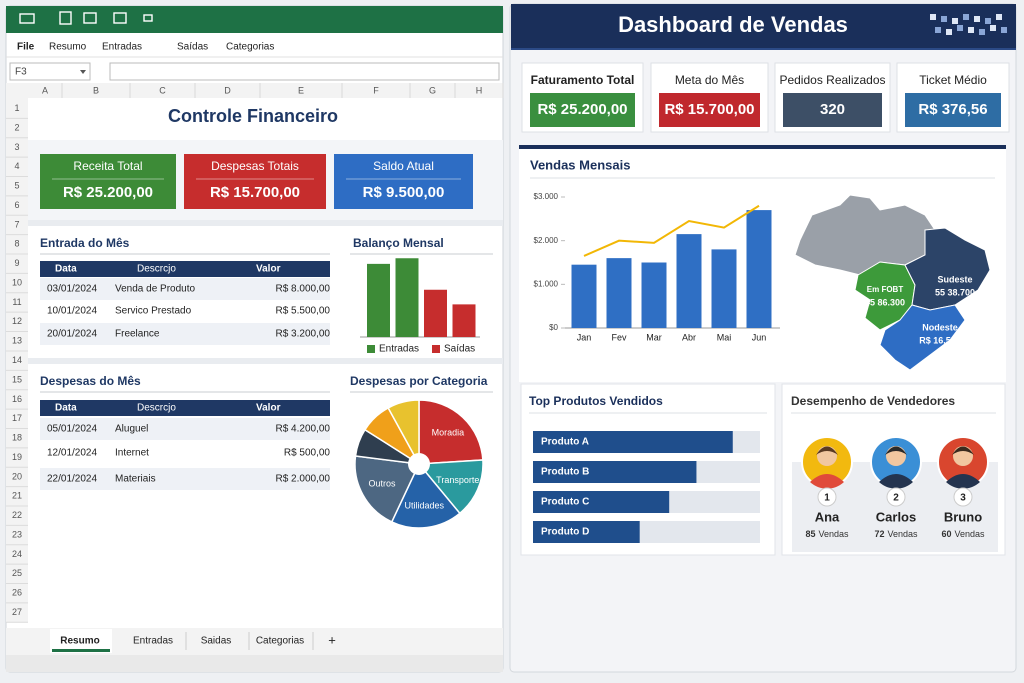 Image resolution: width=1024 pixels, height=683 pixels. What do you see at coordinates (185, 269) in the screenshot?
I see `table-header` at bounding box center [185, 269].